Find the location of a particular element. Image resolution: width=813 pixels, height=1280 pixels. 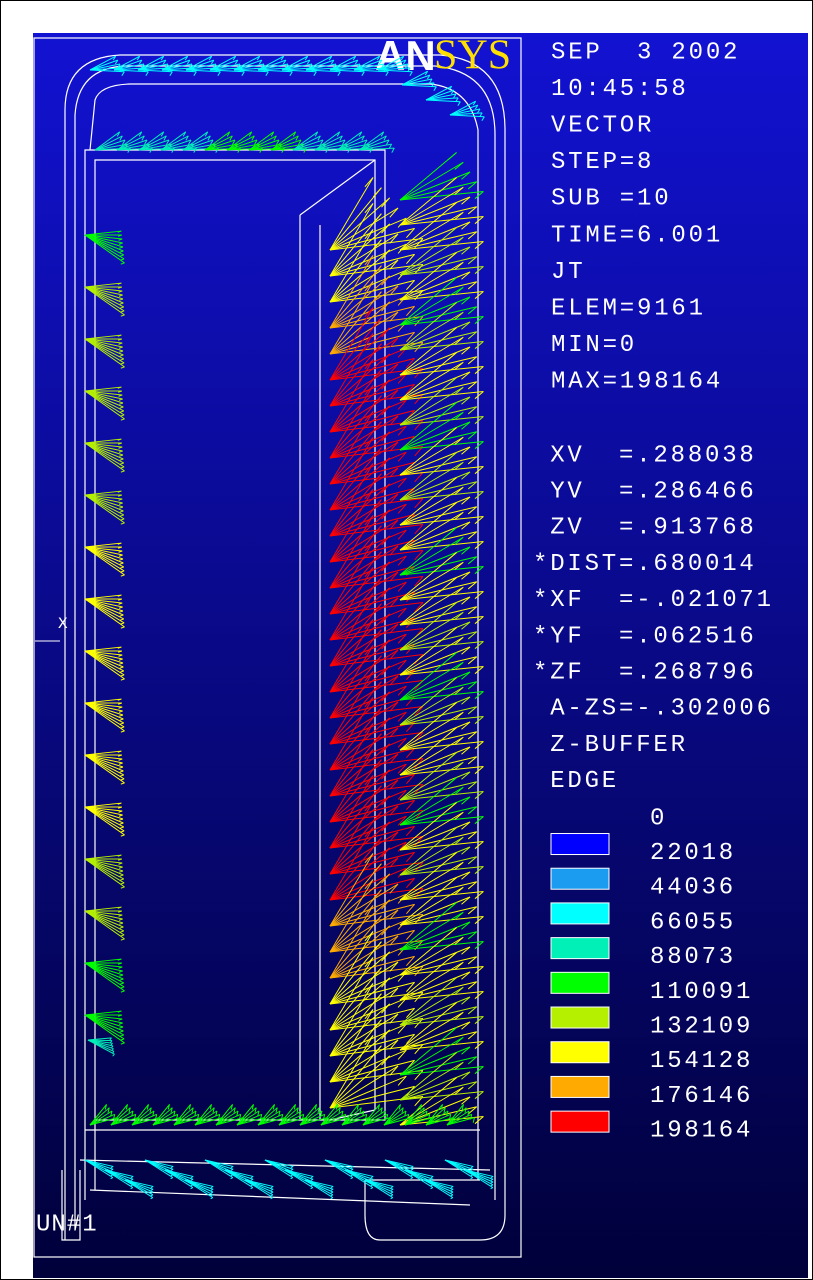

legend-swatch is located at coordinates (580, 878).